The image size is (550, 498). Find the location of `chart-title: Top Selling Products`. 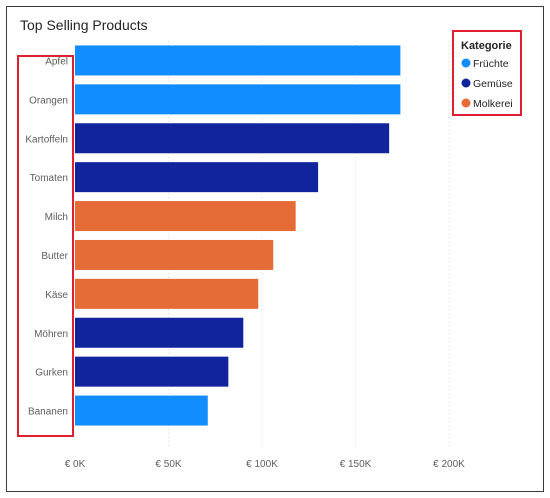

chart-title: Top Selling Products is located at coordinates (84, 25).